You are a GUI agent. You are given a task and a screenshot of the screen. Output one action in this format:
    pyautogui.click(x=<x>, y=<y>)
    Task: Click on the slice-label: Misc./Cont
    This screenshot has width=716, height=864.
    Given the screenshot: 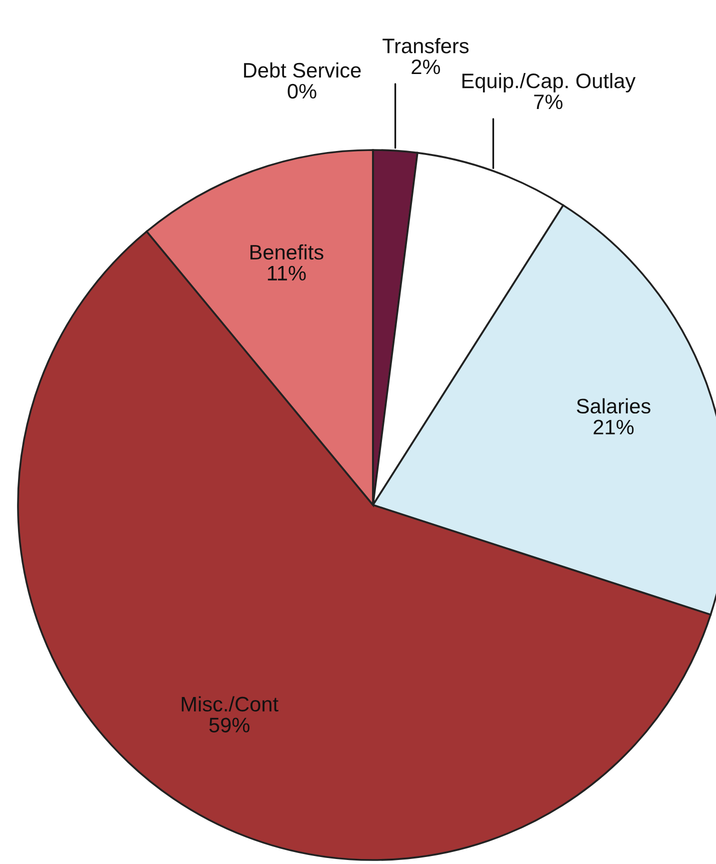 What is the action you would take?
    pyautogui.click(x=230, y=704)
    